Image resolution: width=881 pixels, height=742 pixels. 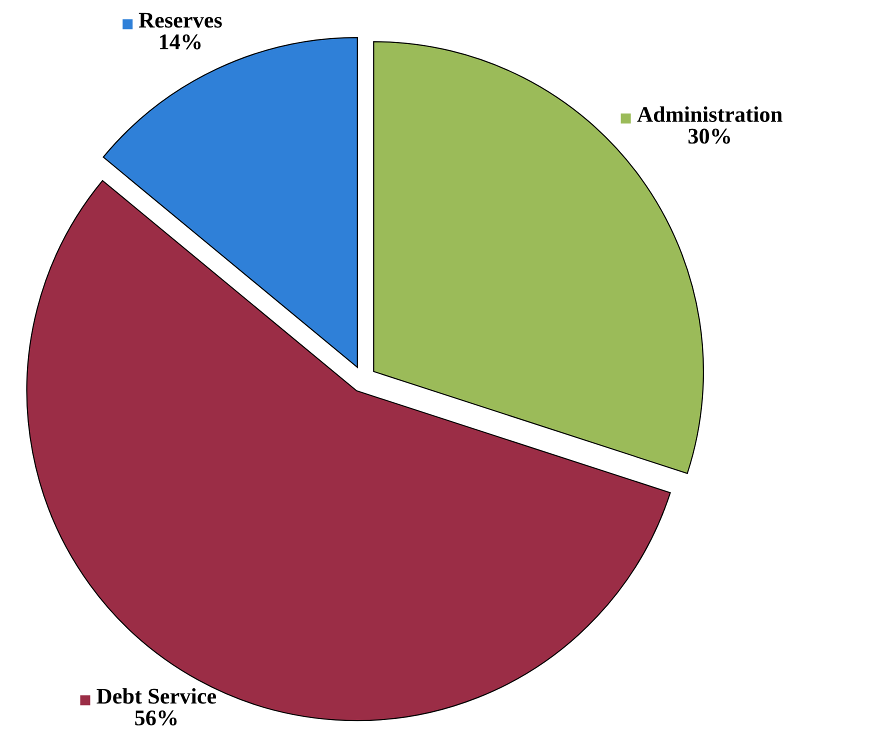 What do you see at coordinates (156, 718) in the screenshot?
I see `data-label: 56%` at bounding box center [156, 718].